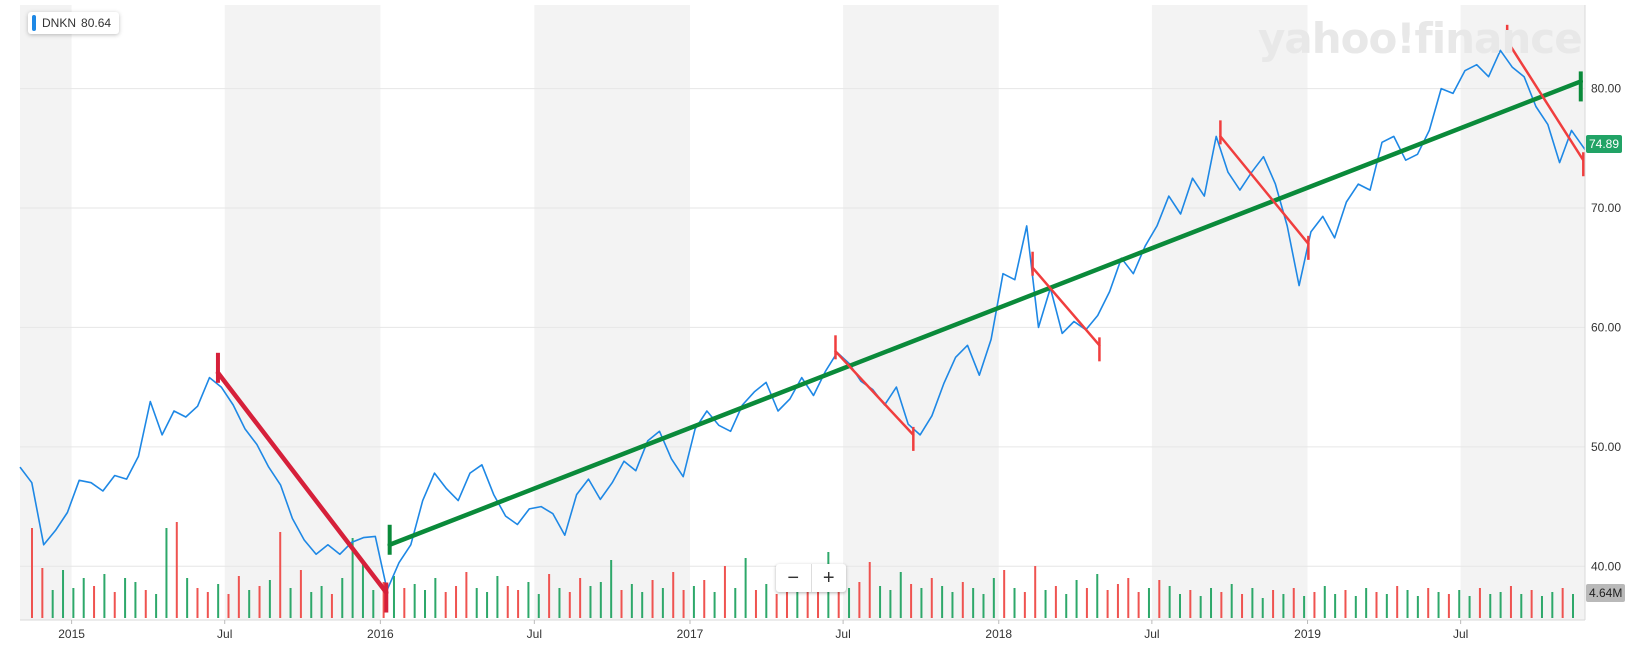  I want to click on downtrend-line, so click(302, 482).